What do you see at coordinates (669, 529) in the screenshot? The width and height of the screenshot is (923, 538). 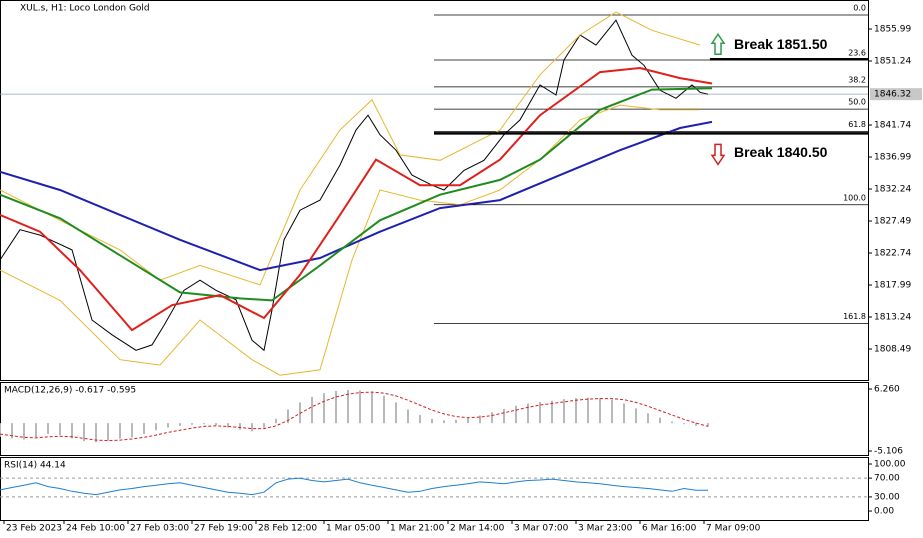 I see `x-tick-label: 6 Mar 16:00` at bounding box center [669, 529].